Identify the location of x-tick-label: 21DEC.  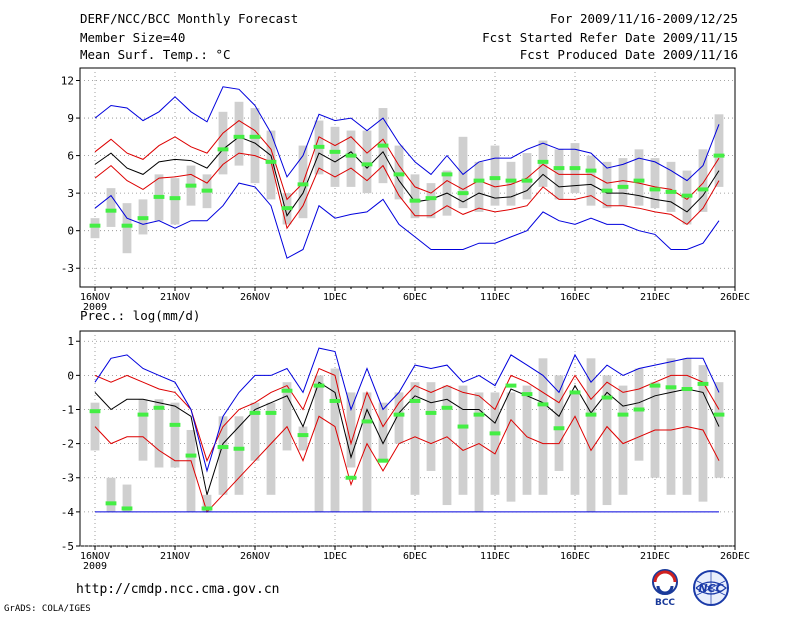
(655, 556).